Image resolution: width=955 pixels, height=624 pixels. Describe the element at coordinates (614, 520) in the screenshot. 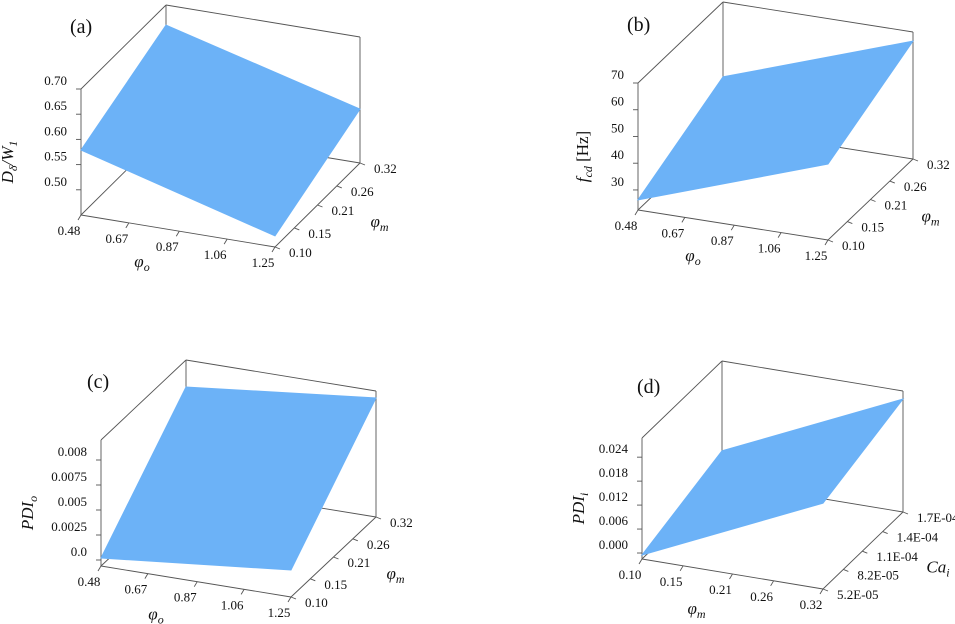

I see `z-tick-label: 0.006` at that location.